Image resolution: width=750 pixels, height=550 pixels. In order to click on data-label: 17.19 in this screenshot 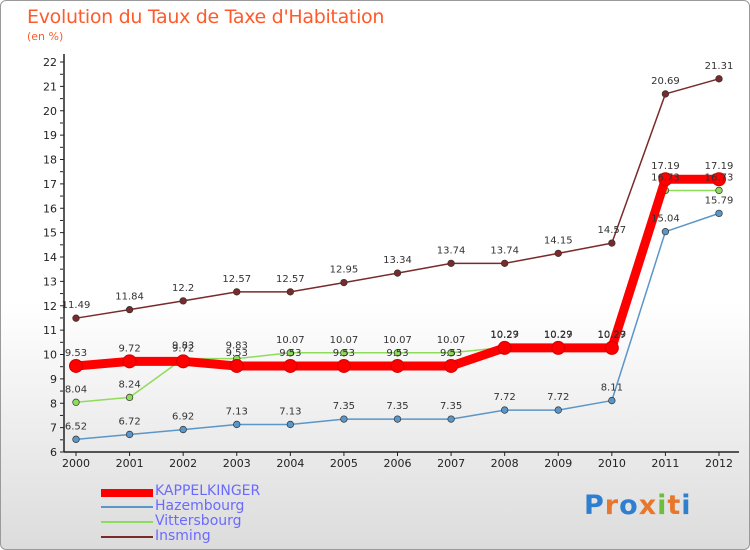, I will do `click(665, 166)`.